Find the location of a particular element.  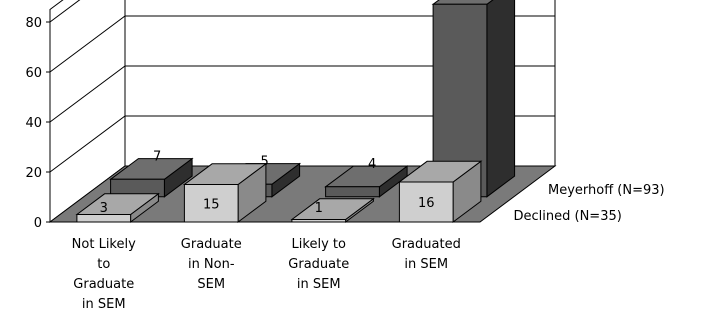

y-tick-label: 40 is located at coordinates (33, 123).